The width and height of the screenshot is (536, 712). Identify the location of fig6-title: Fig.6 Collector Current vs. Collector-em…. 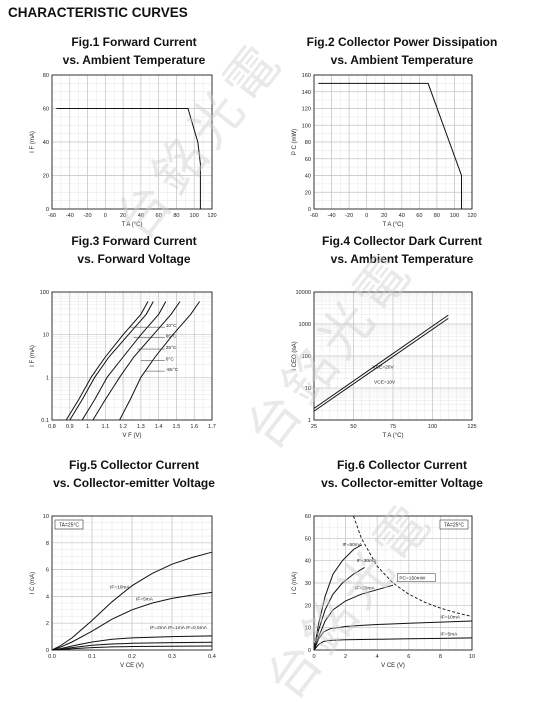
(402, 474).